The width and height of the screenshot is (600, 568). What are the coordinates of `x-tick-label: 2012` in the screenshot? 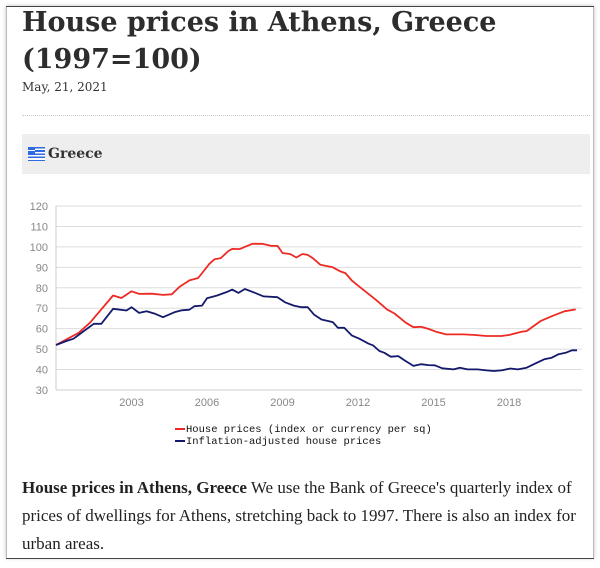 It's located at (358, 403).